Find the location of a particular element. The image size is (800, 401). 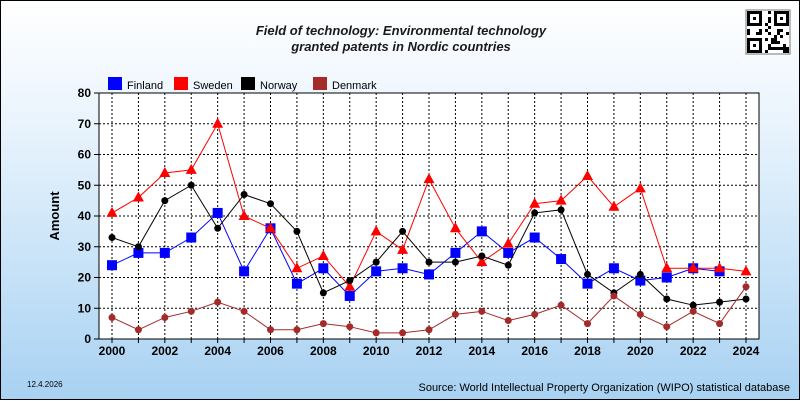

legend: Finland Sweden Norway Denmark is located at coordinates (242, 84).